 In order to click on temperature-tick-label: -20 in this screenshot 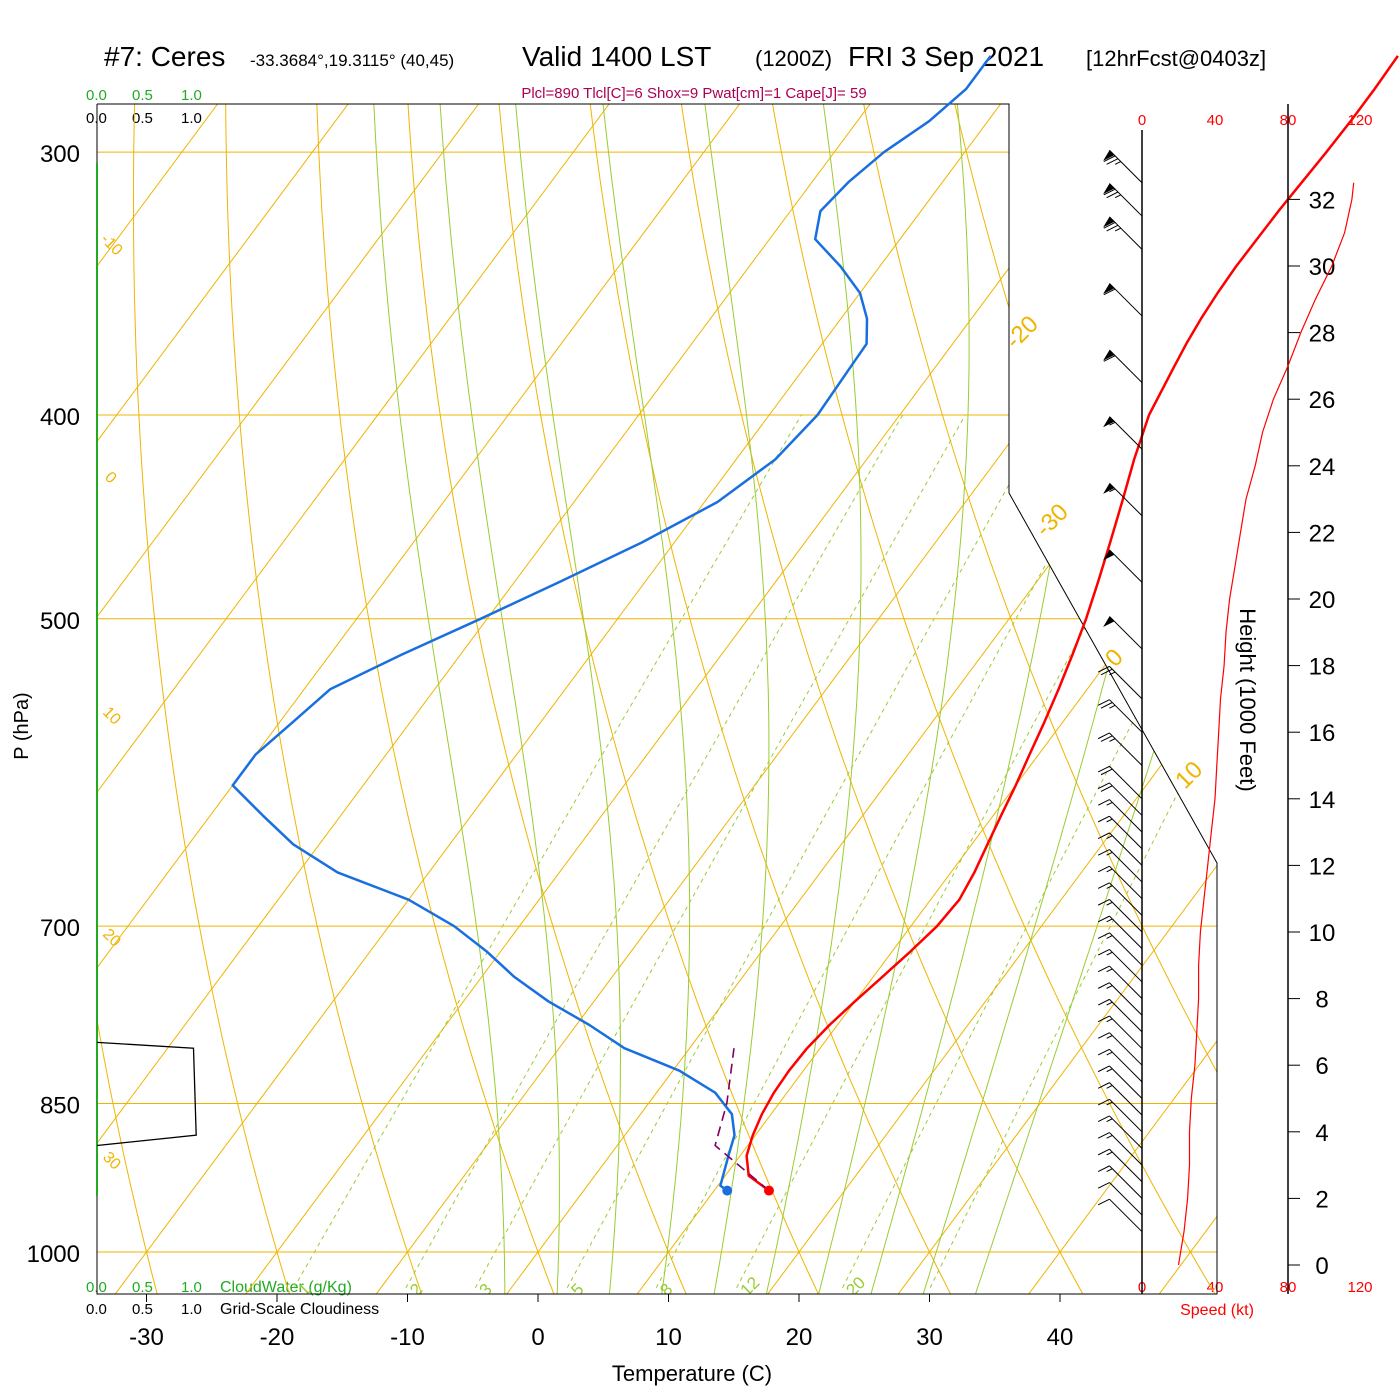, I will do `click(277, 1337)`.